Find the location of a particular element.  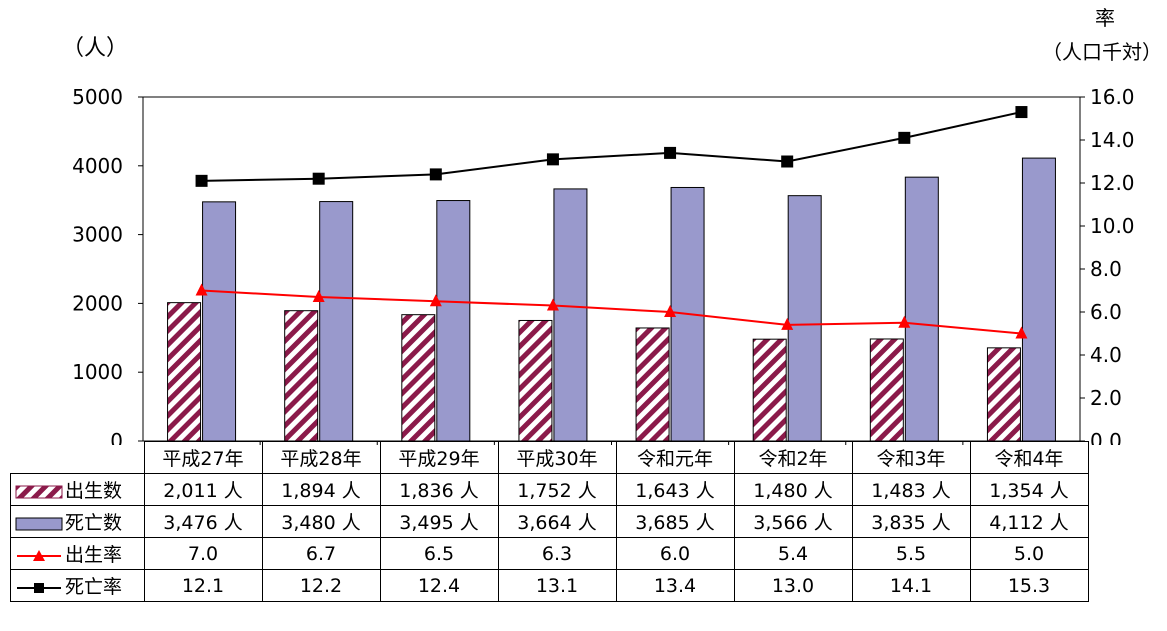

year-cell: 平成28年 is located at coordinates (321, 457).